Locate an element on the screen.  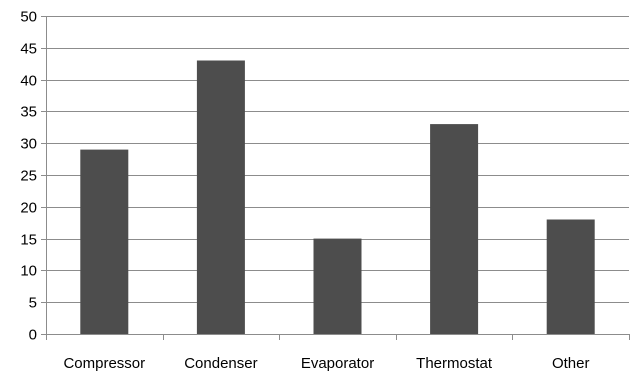
bar-condenser is located at coordinates (220, 197).